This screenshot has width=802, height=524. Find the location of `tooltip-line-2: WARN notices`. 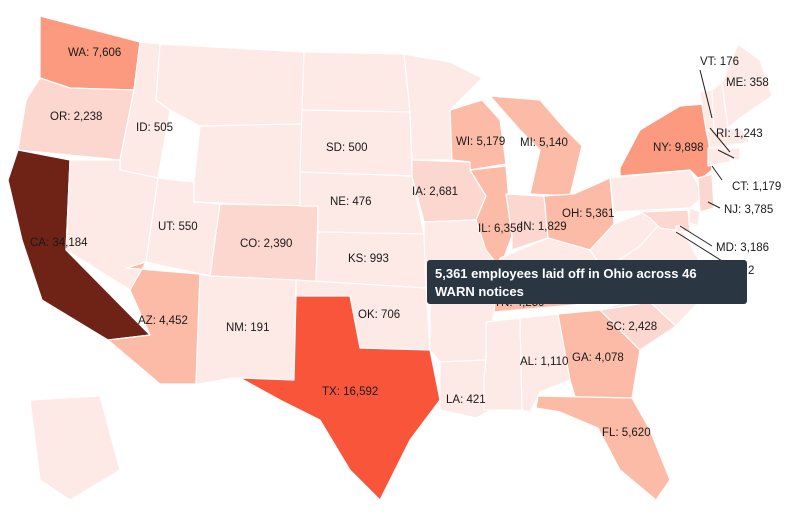

tooltip-line-2: WARN notices is located at coordinates (479, 291).